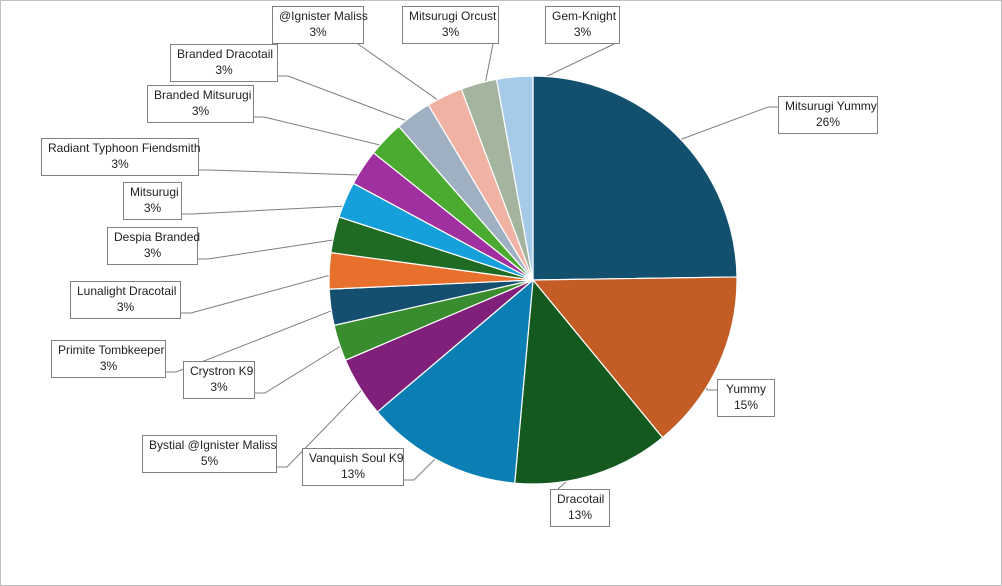 This screenshot has height=586, width=1002. I want to click on data-label-vanquish-soul-k9: Vanquish Soul K9 13%, so click(353, 467).